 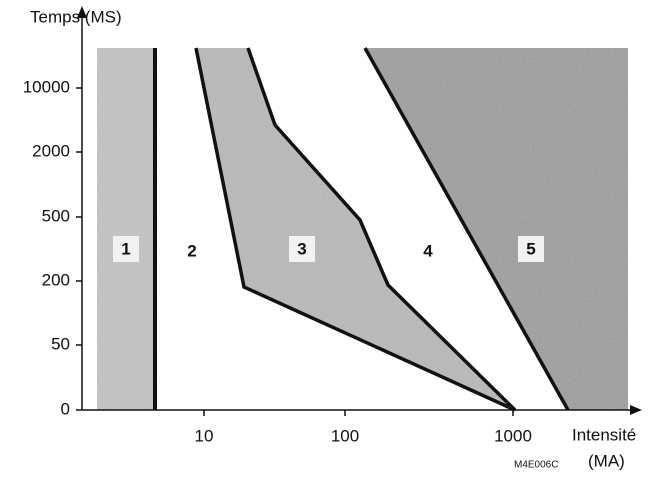 I want to click on x-axis-unit: (MA), so click(x=606, y=460).